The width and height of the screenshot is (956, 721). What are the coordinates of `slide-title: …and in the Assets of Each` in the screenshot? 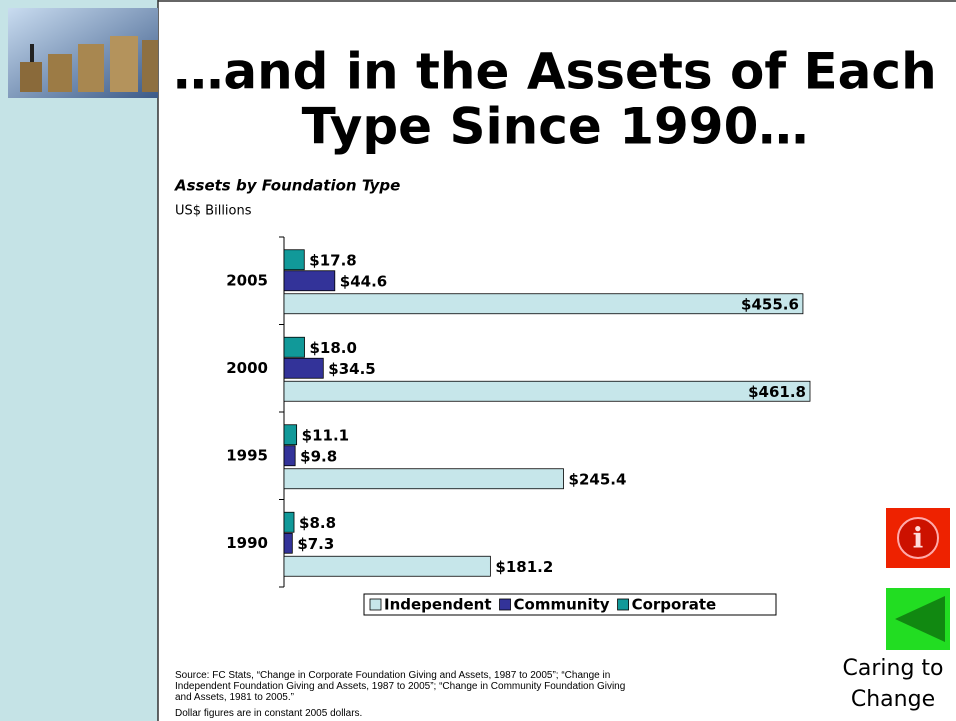 It's located at (554, 72).